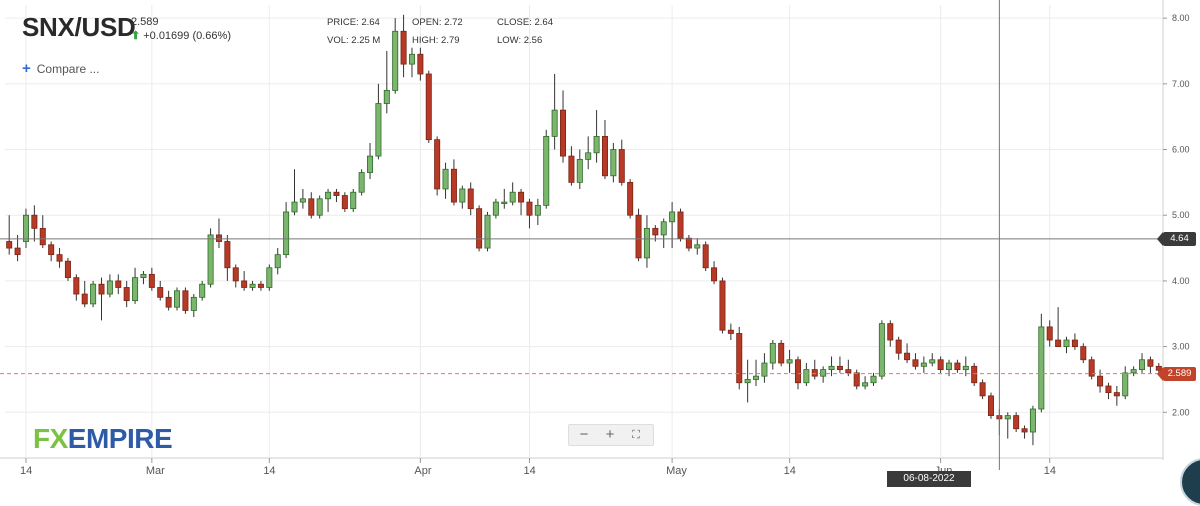  I want to click on y-tick-label: 8.00, so click(1181, 18).